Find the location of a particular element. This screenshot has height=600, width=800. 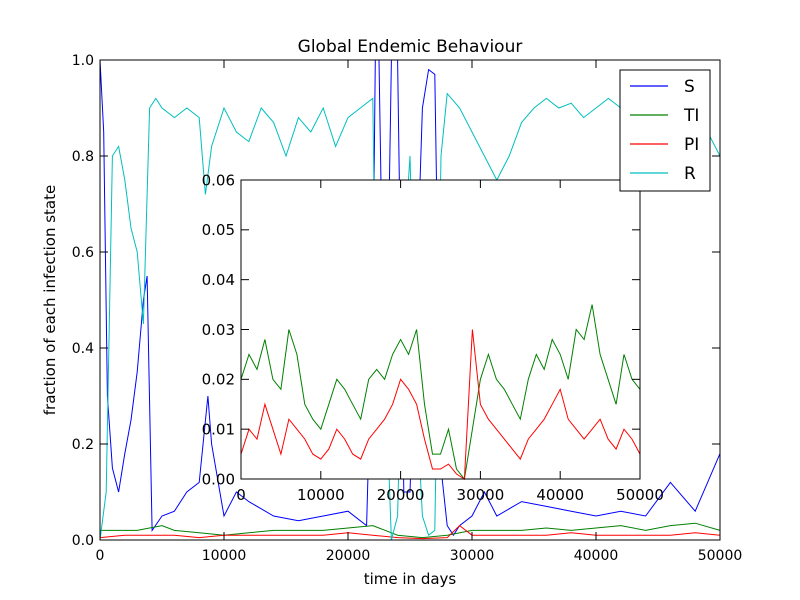

legend-label-ti: TI is located at coordinates (691, 116).